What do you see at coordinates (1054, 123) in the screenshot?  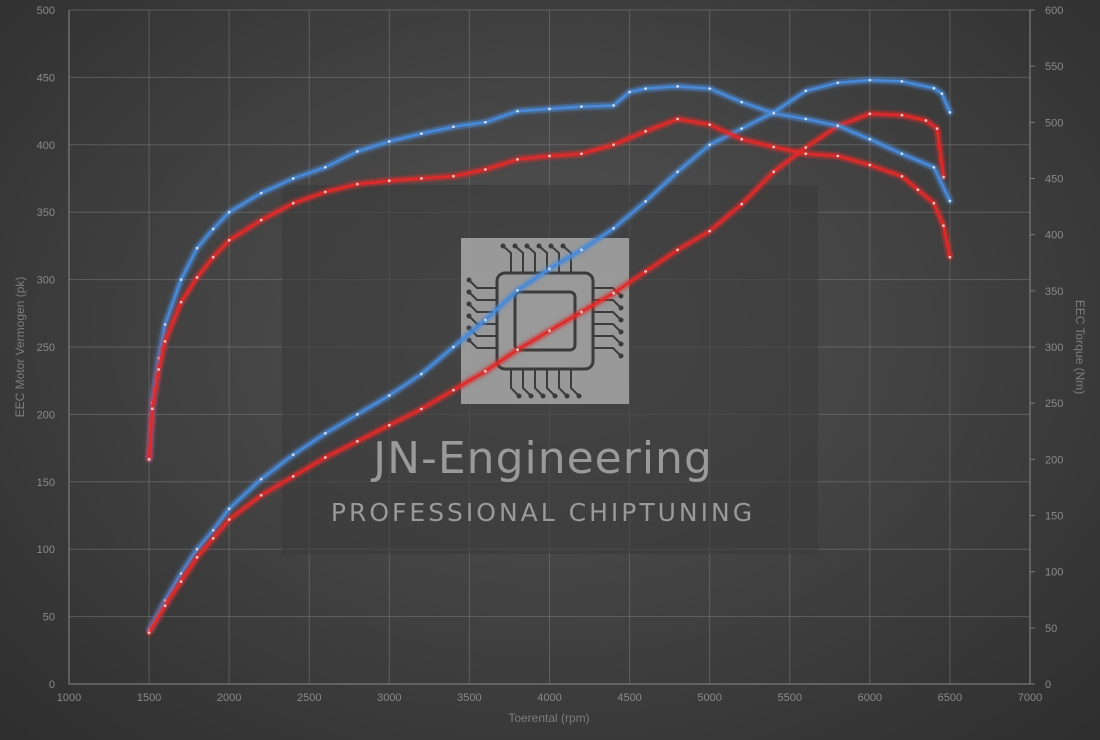 I see `y-right-tick-label: 500` at bounding box center [1054, 123].